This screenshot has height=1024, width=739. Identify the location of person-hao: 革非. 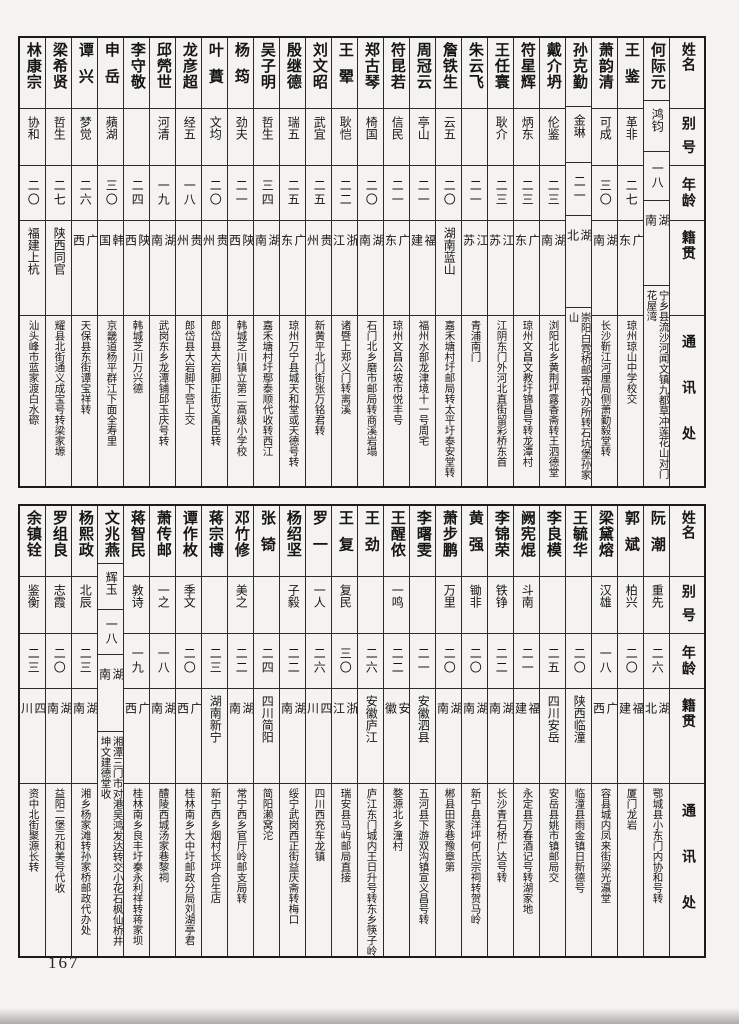
(631, 128).